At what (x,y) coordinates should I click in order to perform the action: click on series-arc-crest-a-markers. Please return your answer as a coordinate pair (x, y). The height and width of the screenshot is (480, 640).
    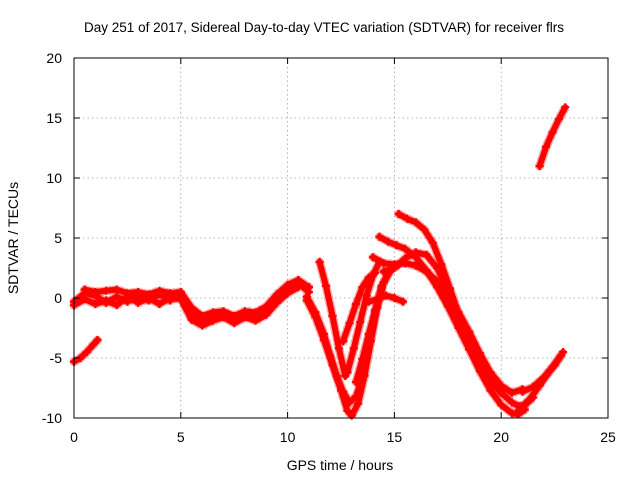
    Looking at the image, I should click on (466, 310).